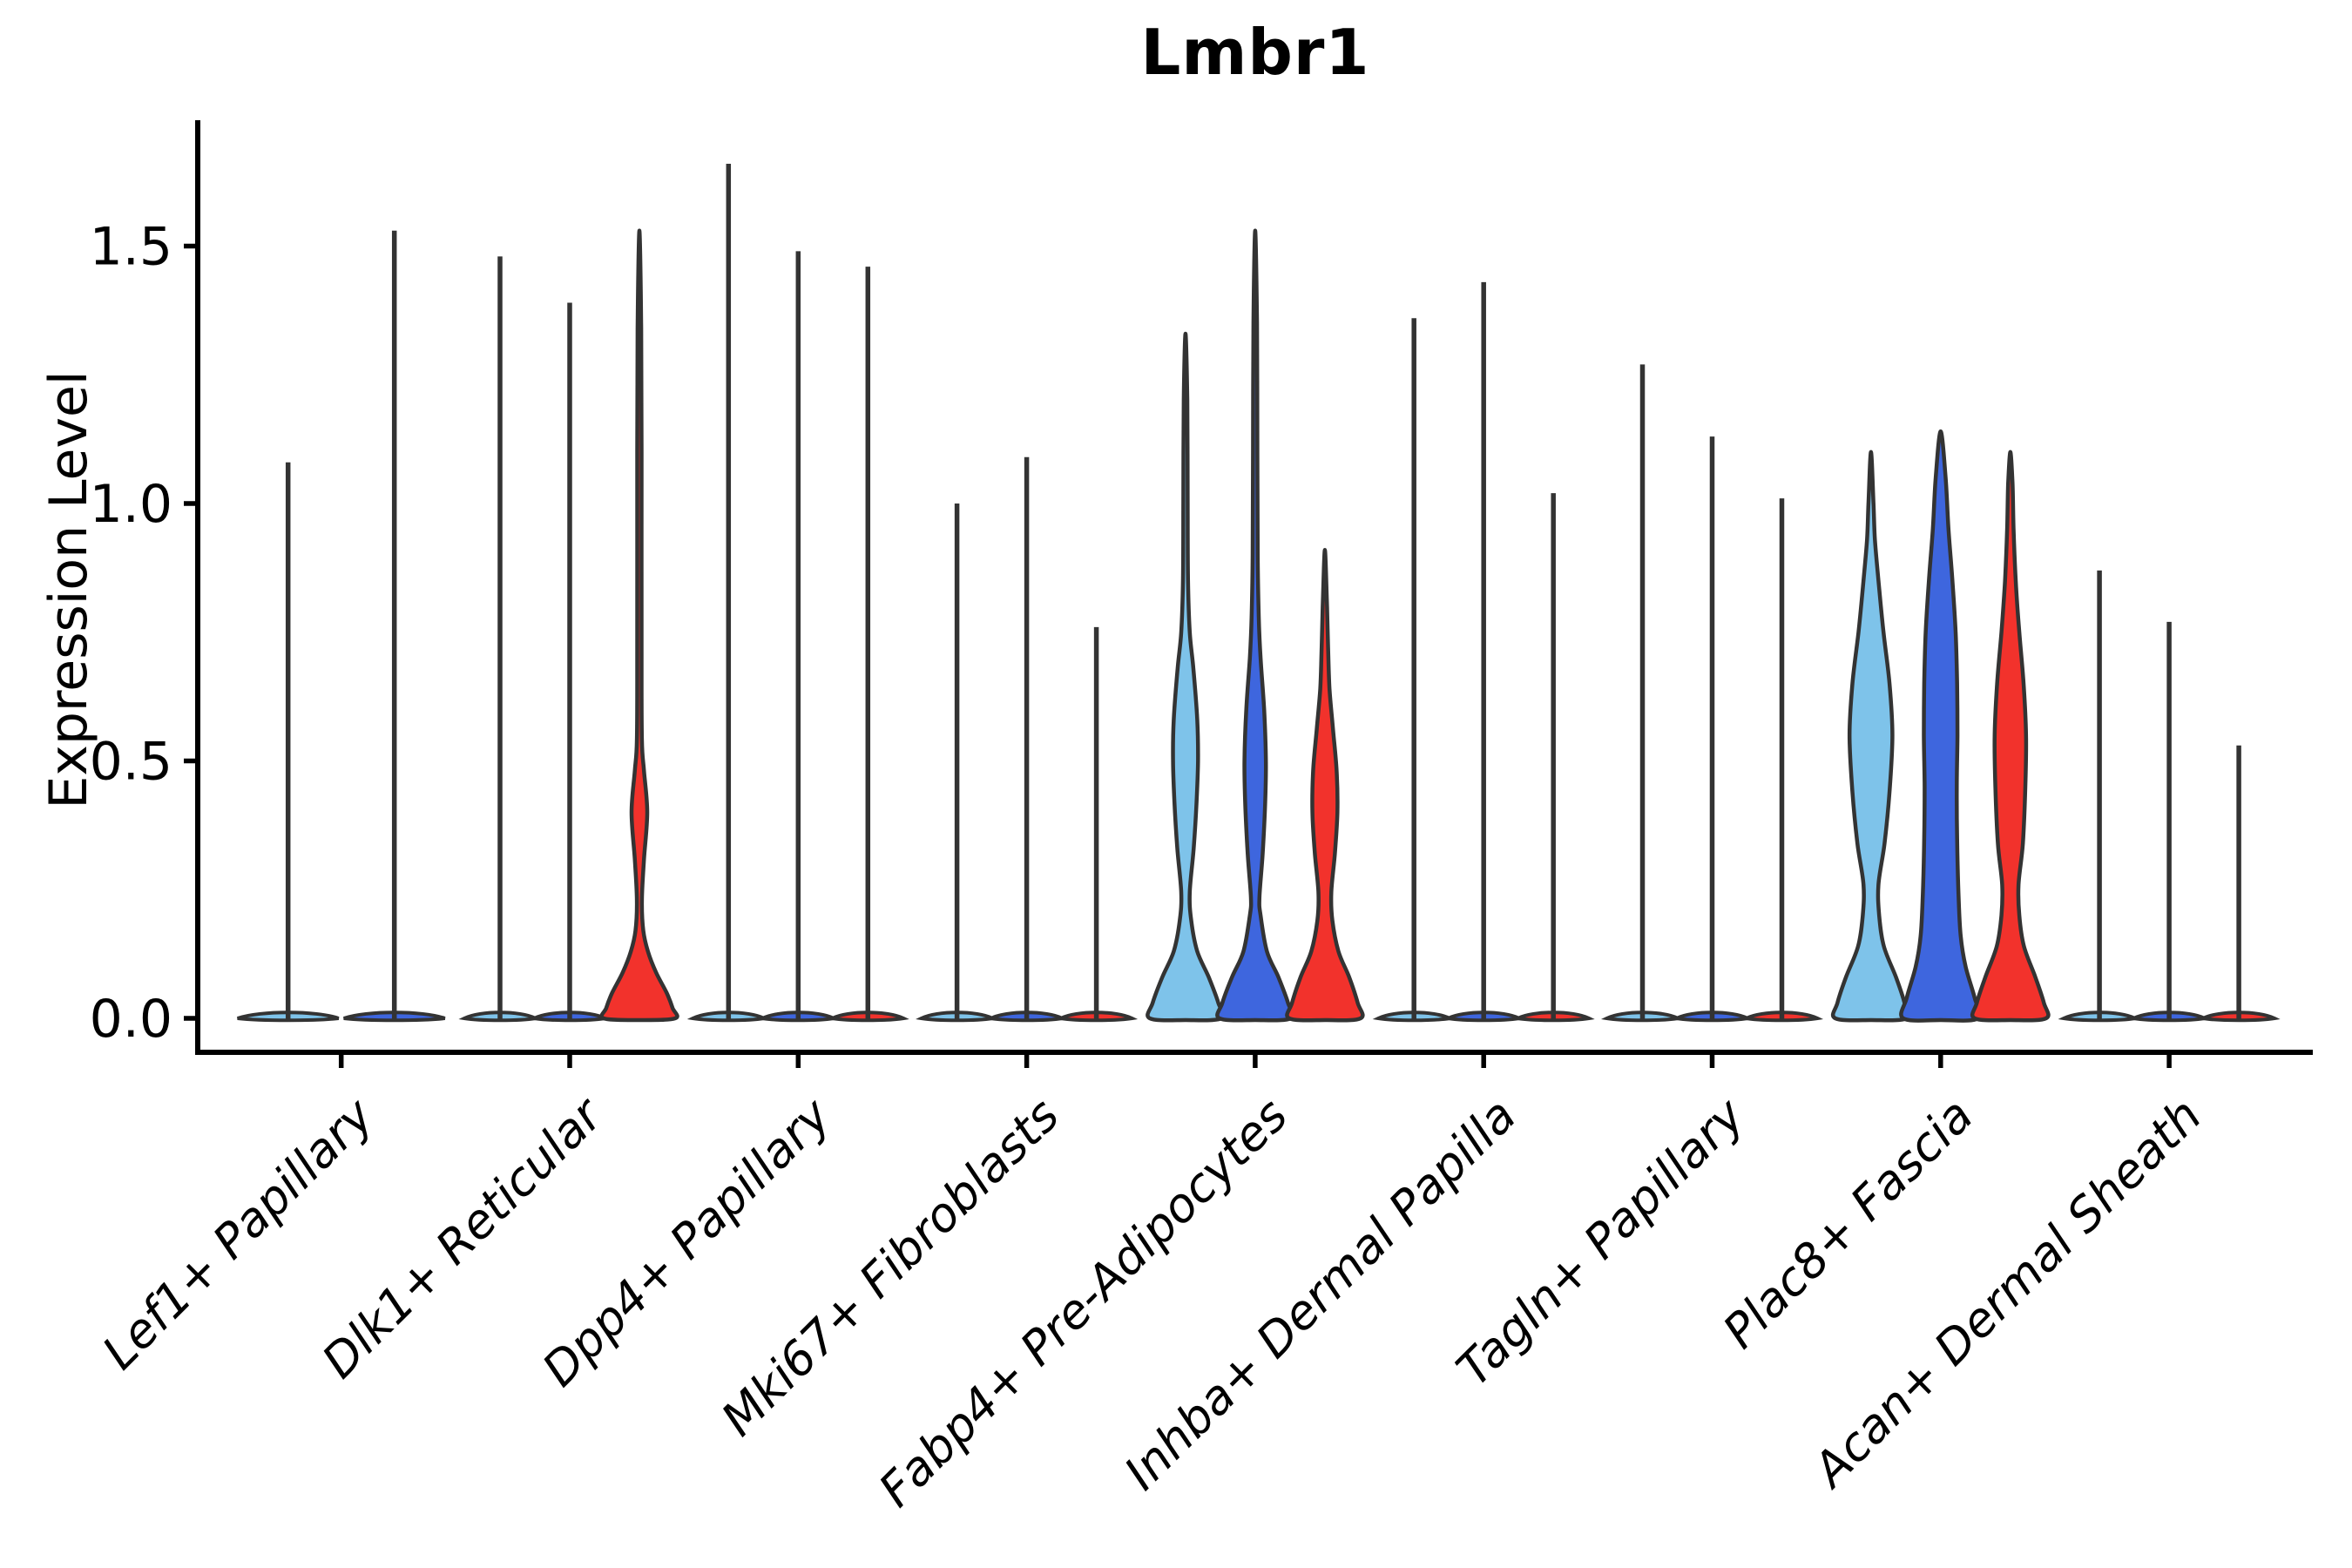 The height and width of the screenshot is (1568, 2352). Describe the element at coordinates (131, 505) in the screenshot. I see `y-tick-label: 1.0` at that location.